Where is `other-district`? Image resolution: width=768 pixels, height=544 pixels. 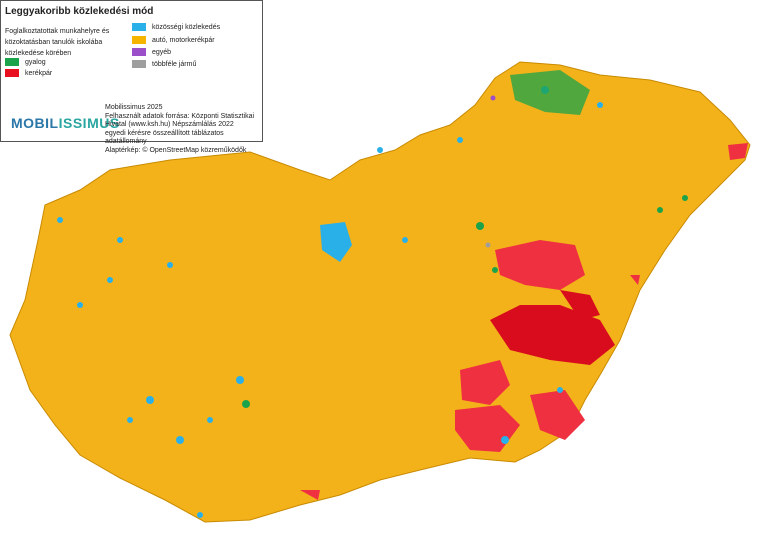 other-district is located at coordinates (493, 98).